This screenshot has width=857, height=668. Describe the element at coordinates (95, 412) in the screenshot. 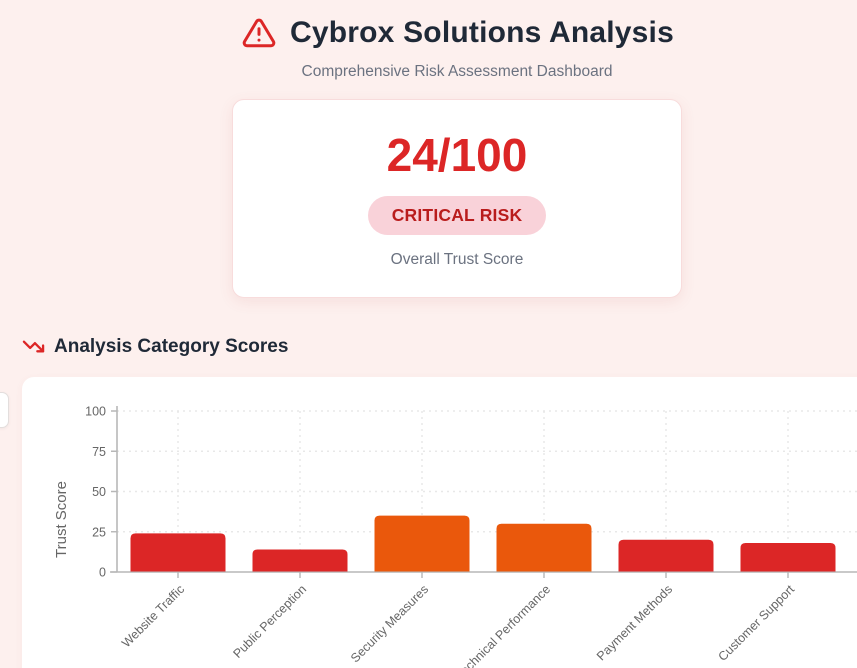

I see `y-tick-label: 100` at that location.